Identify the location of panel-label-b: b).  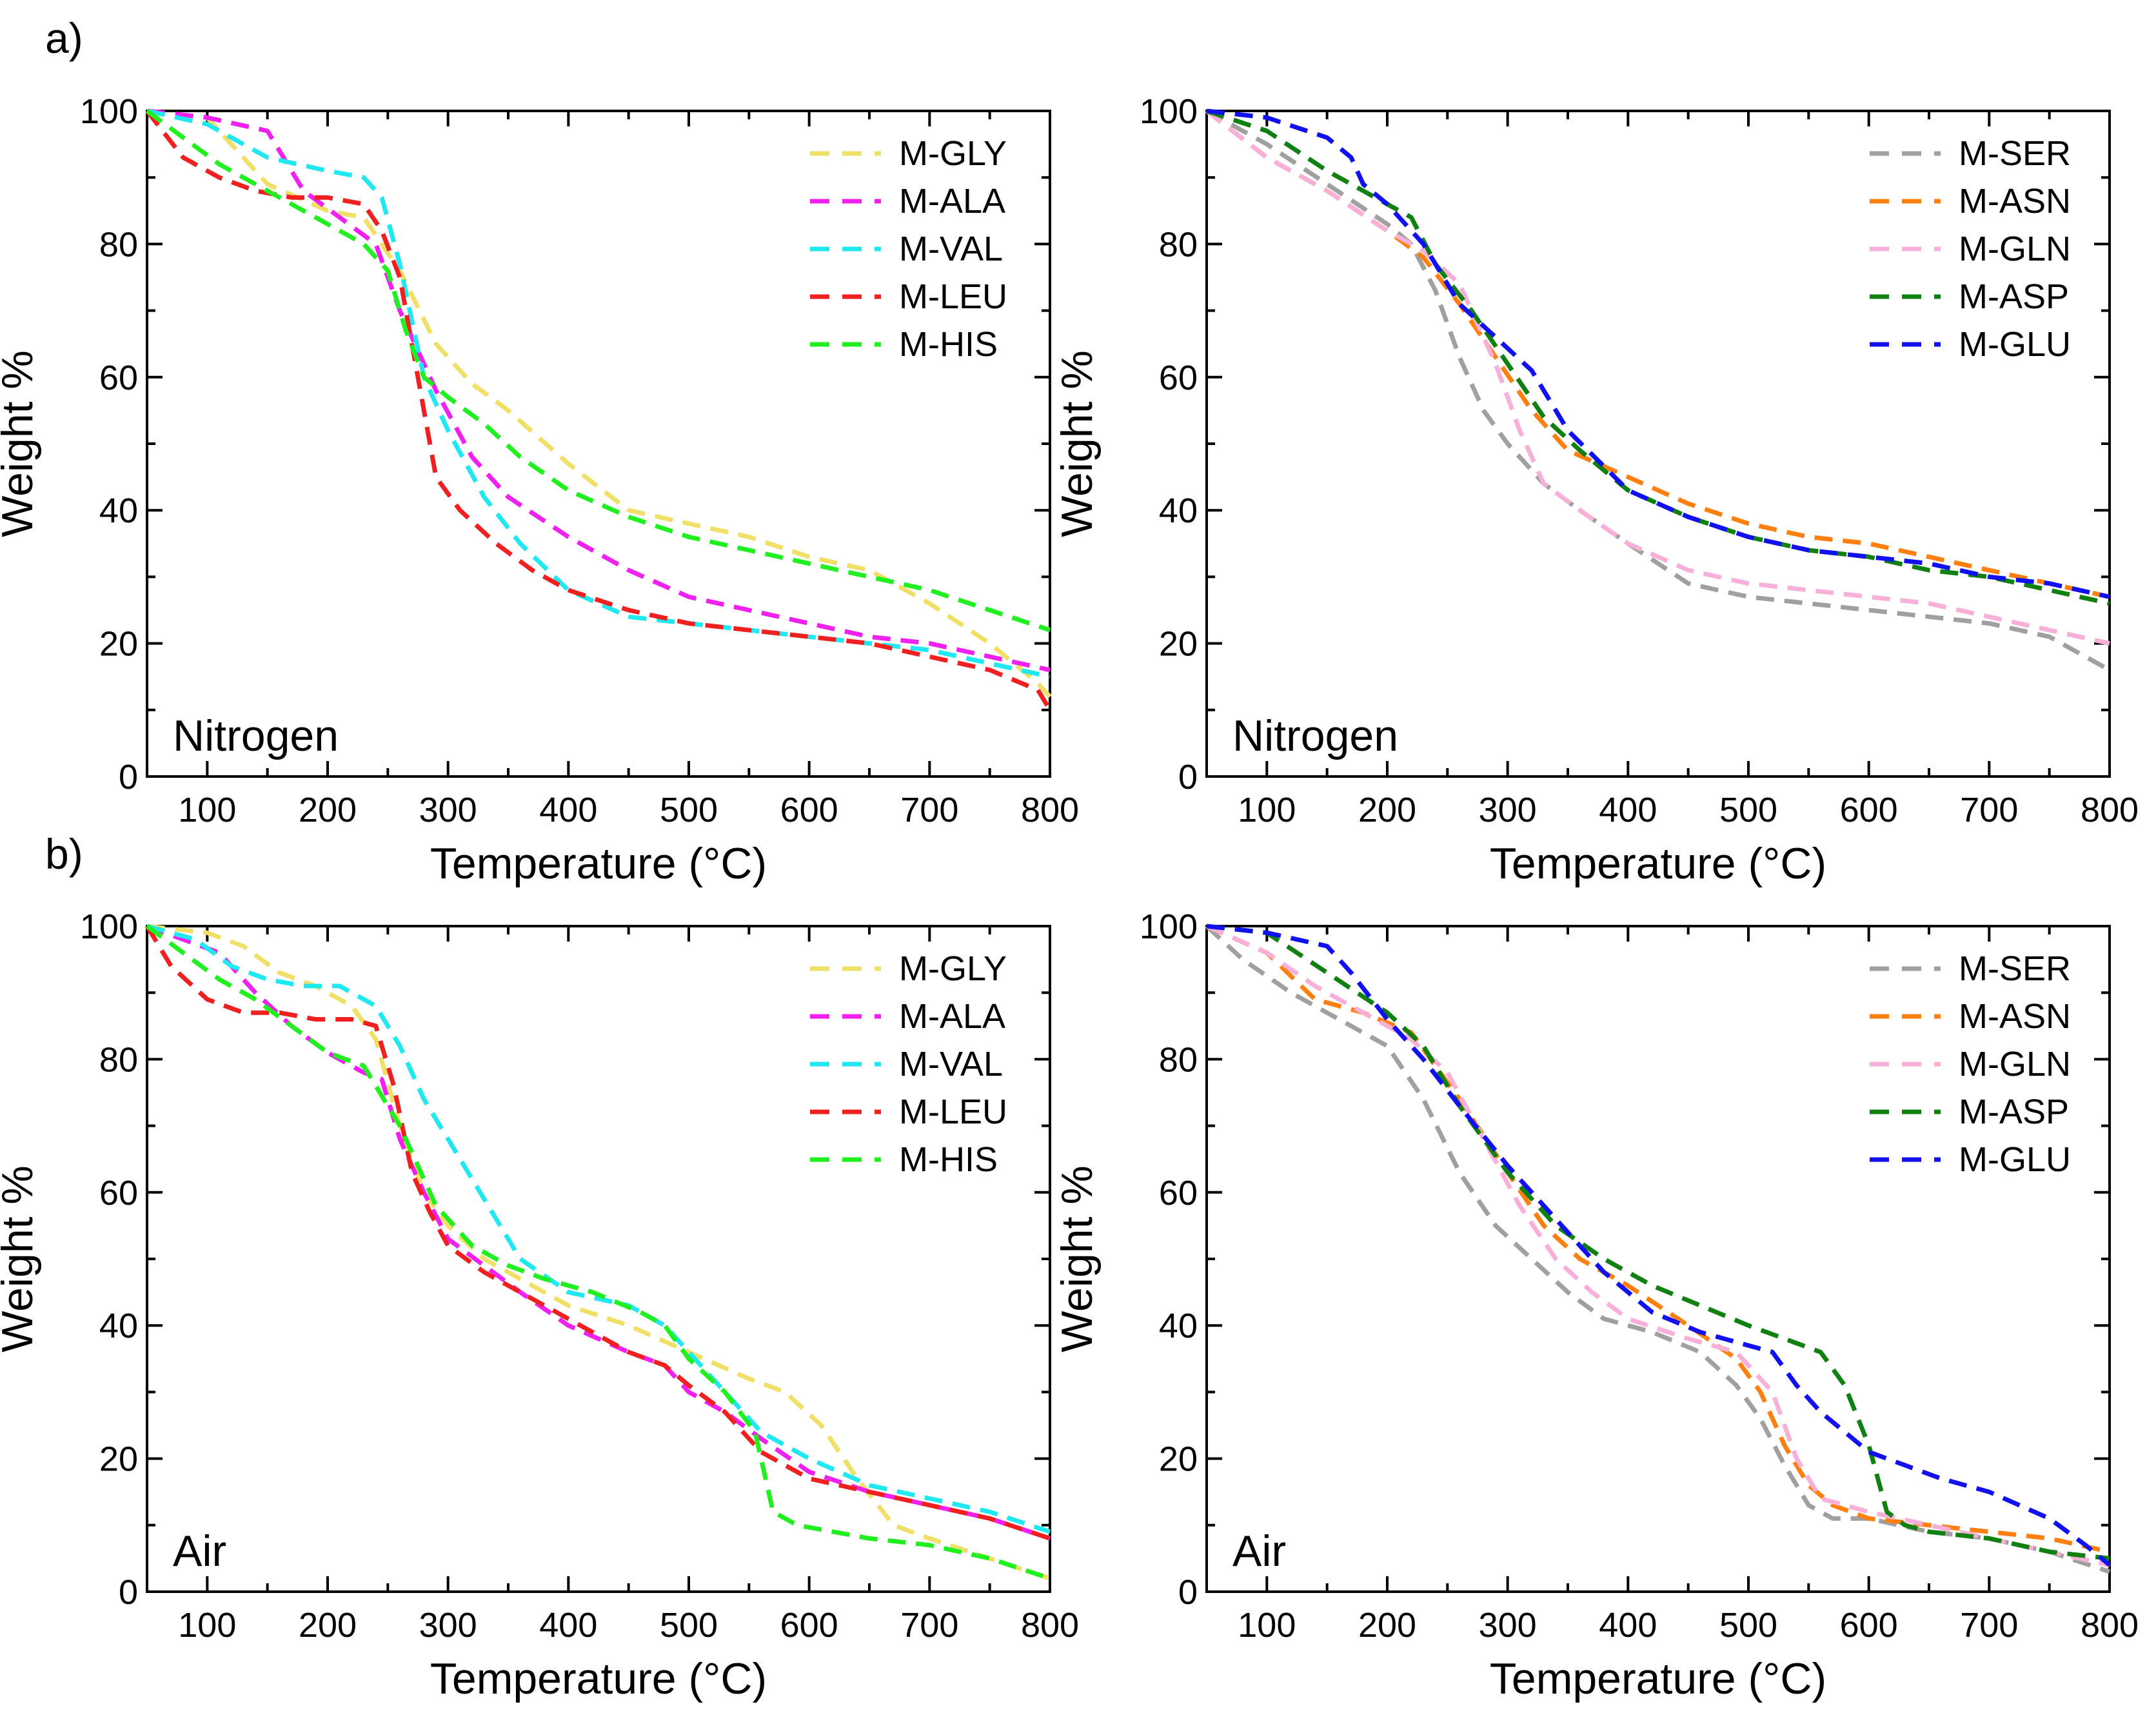
(64, 854).